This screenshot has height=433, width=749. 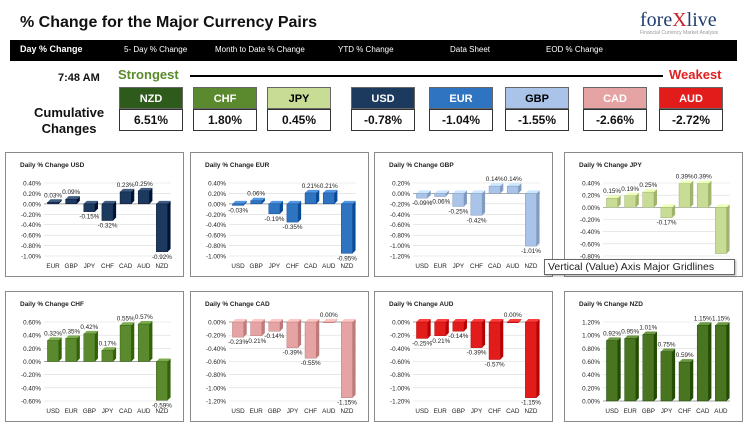 I want to click on y-tick-label: -0.40%, so click(x=400, y=349).